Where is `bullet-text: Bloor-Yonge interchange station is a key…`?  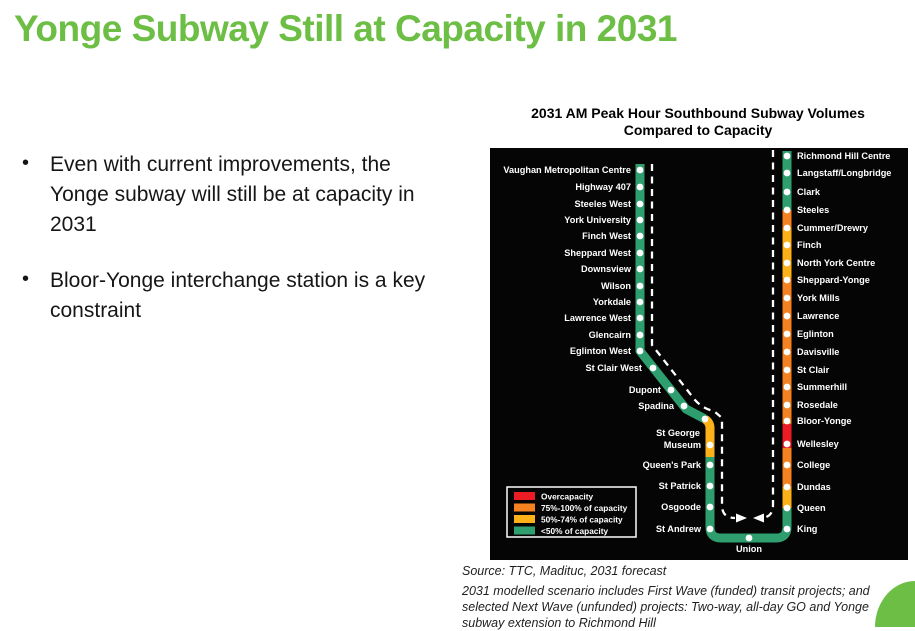
bullet-text: Bloor-Yonge interchange station is a key… is located at coordinates (238, 296).